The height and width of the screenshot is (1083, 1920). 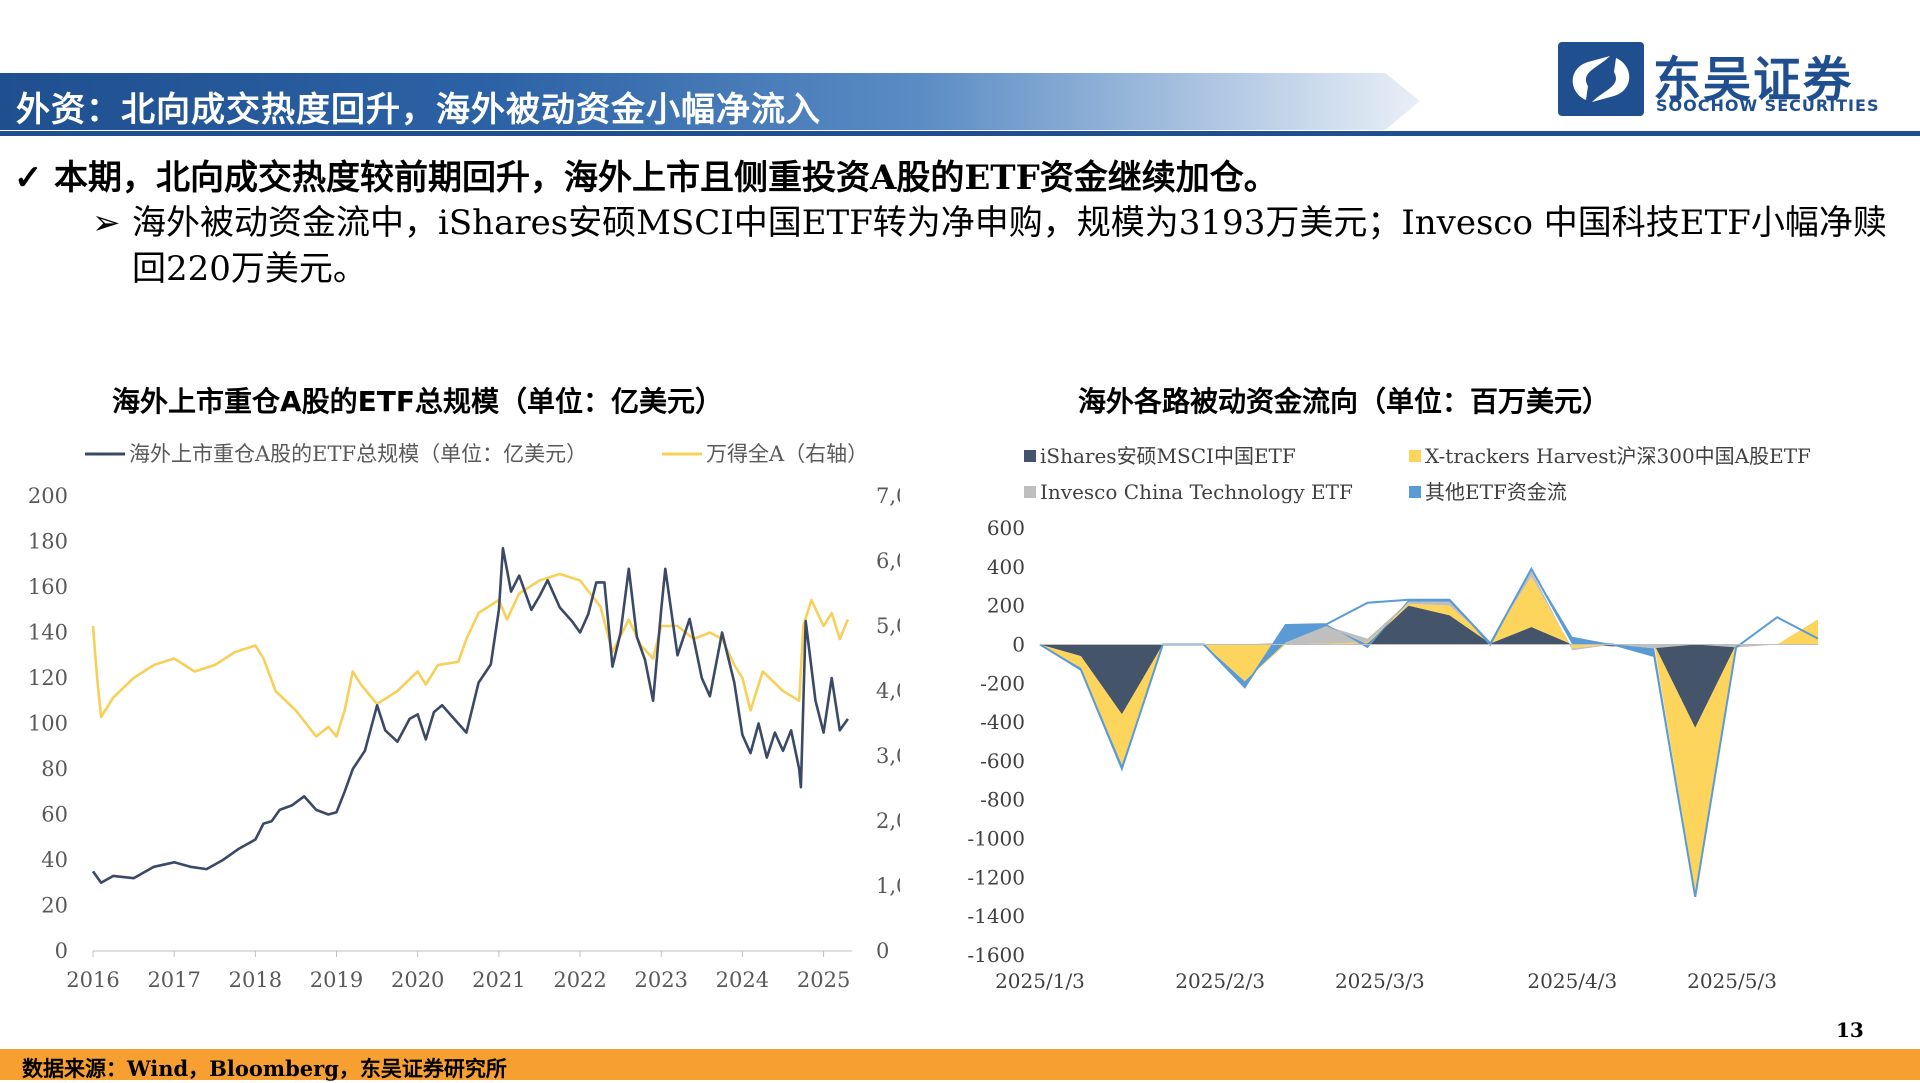 I want to click on y-left-tick-label: 120, so click(x=48, y=678).